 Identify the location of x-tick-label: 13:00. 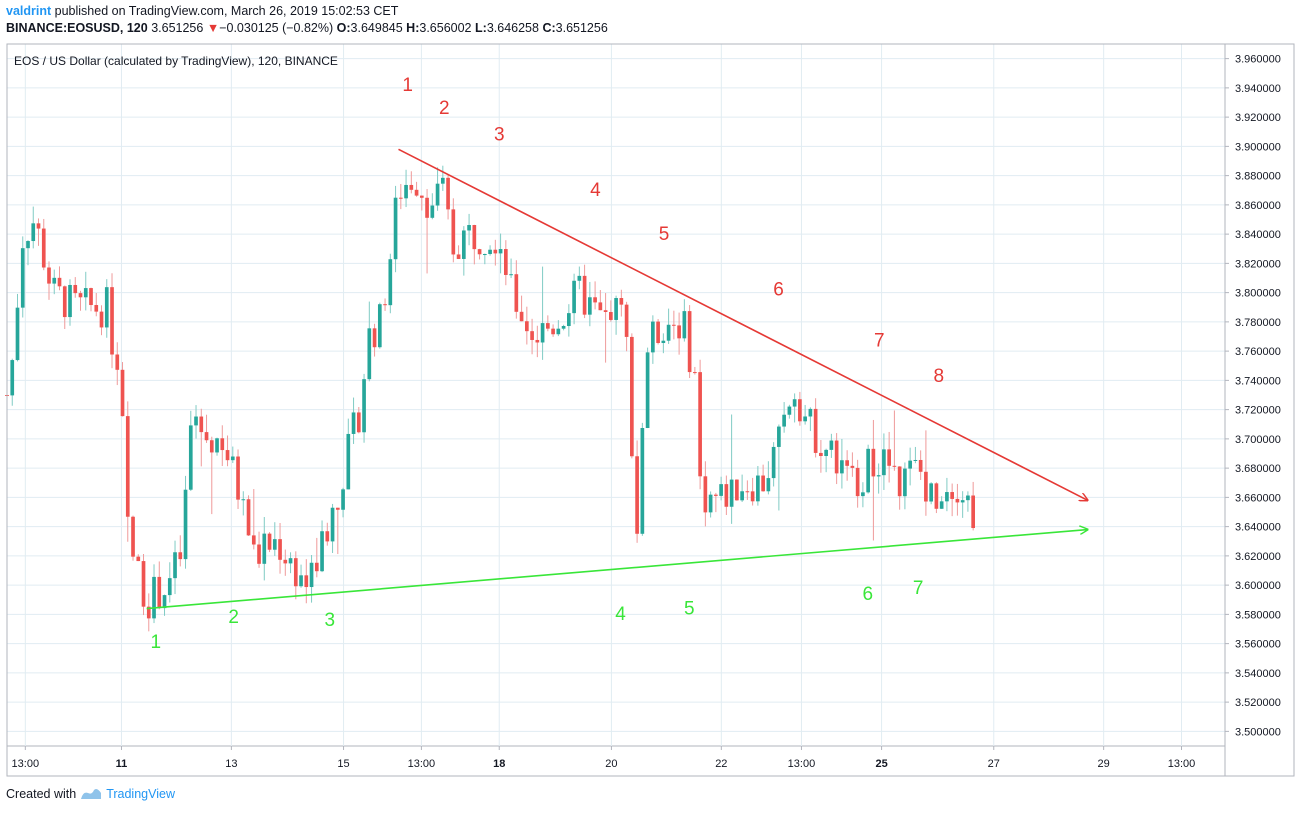
(1182, 764).